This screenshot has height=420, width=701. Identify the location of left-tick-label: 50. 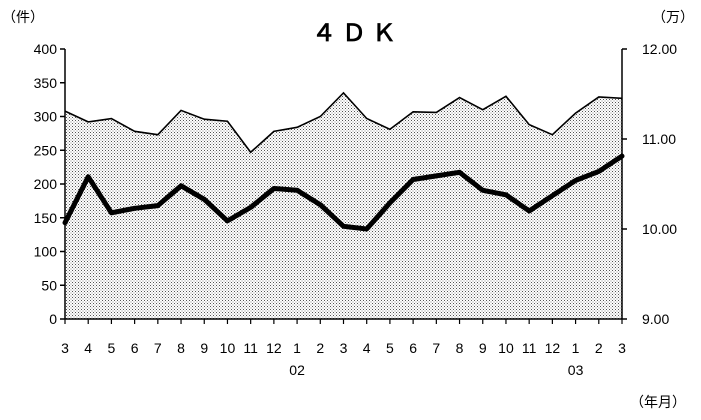
(49, 285).